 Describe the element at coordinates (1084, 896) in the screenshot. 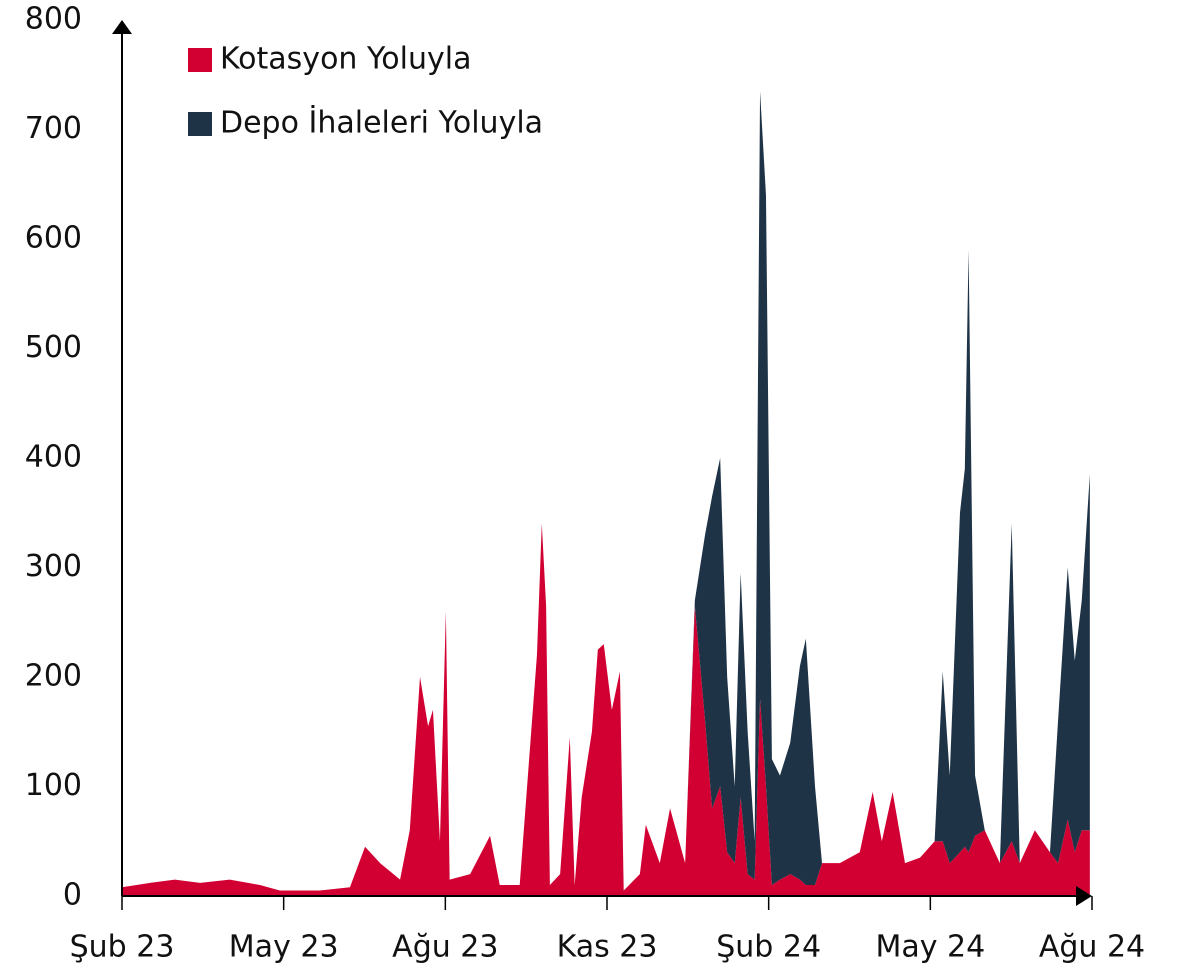

I see `x-arrow` at that location.